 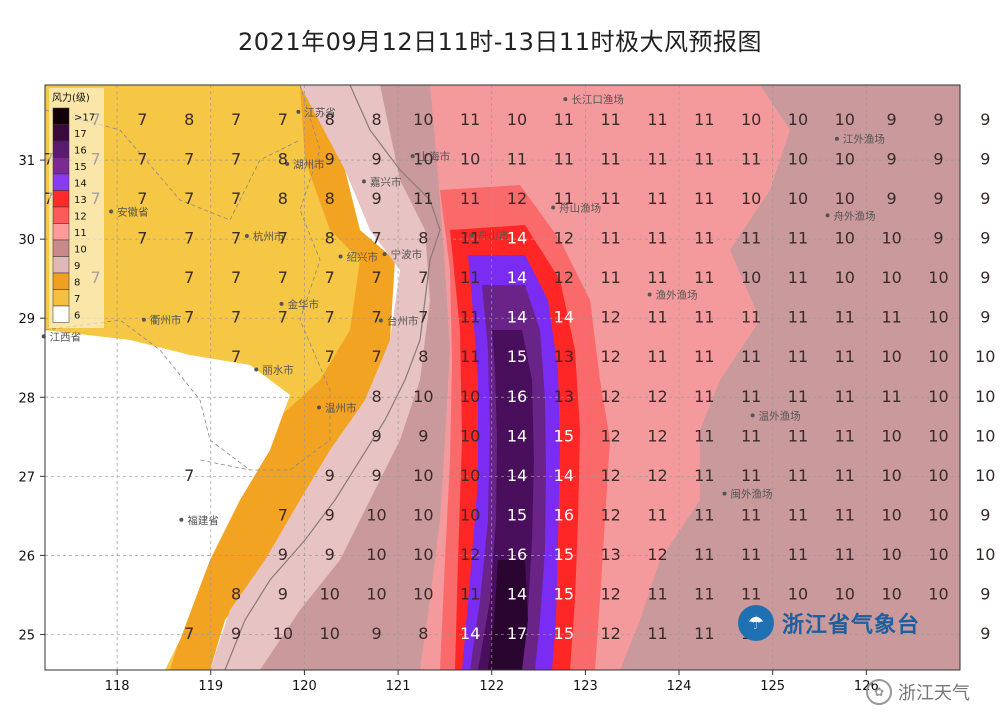 What do you see at coordinates (80, 183) in the screenshot?
I see `legend-level-label: 14` at bounding box center [80, 183].